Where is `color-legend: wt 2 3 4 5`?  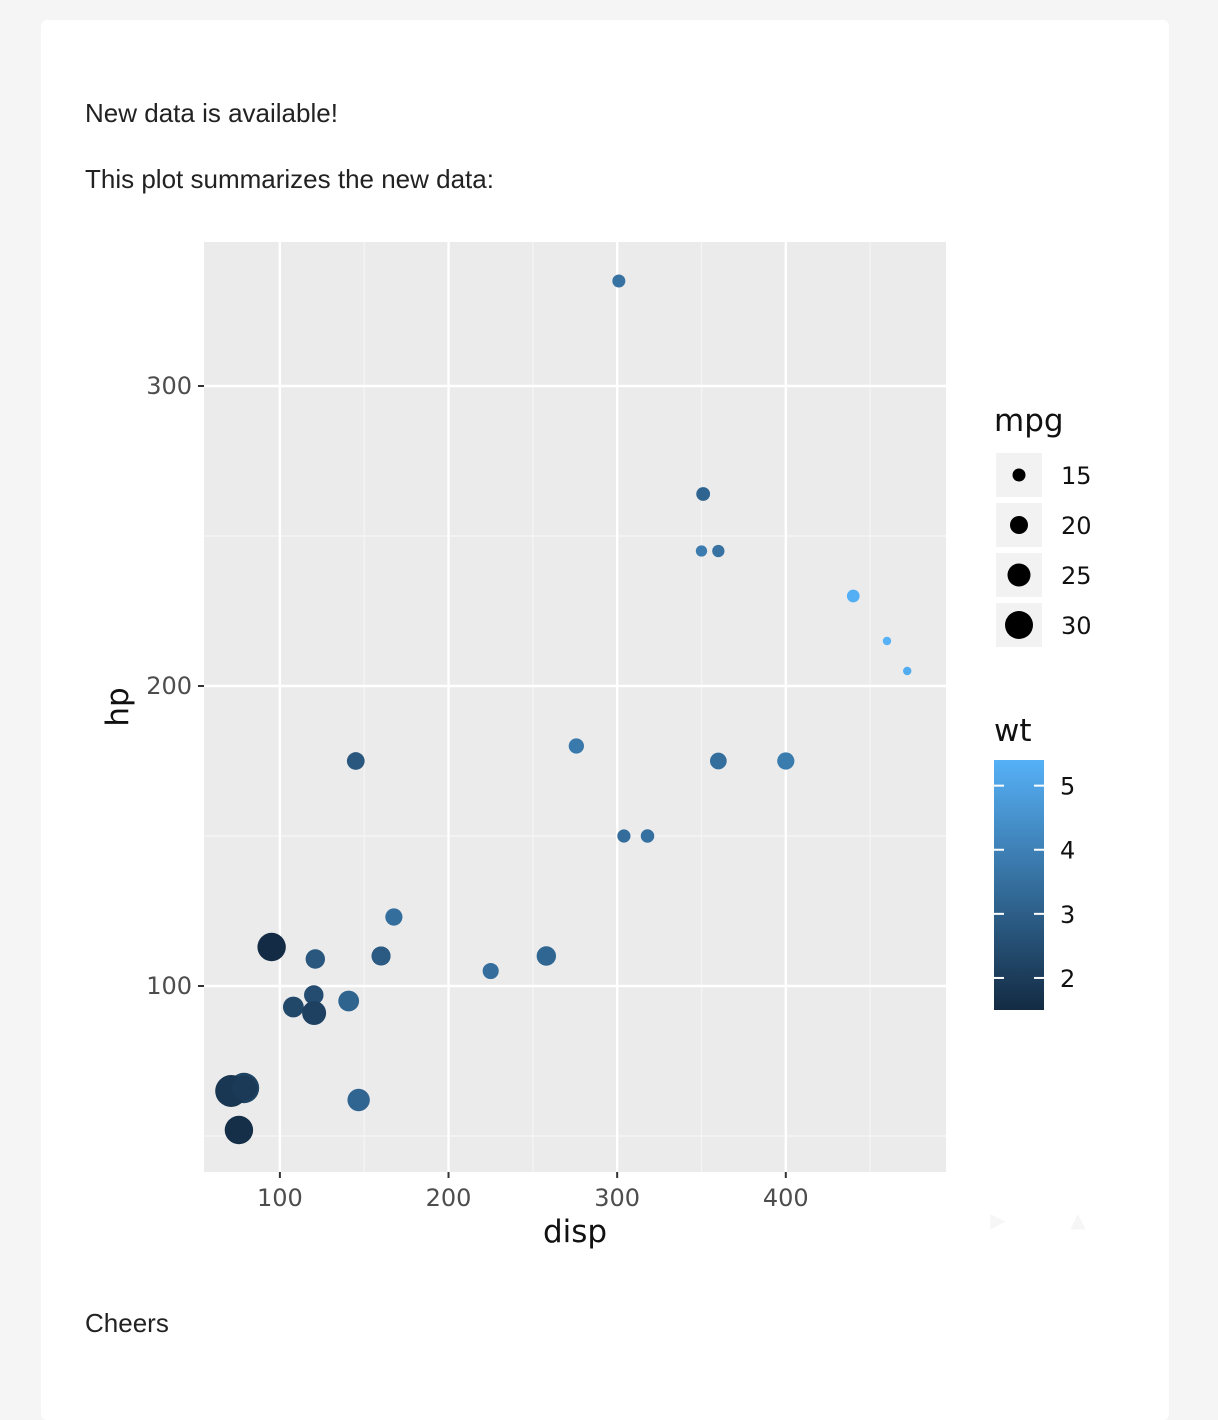 color-legend: wt 2 3 4 5 is located at coordinates (1034, 861).